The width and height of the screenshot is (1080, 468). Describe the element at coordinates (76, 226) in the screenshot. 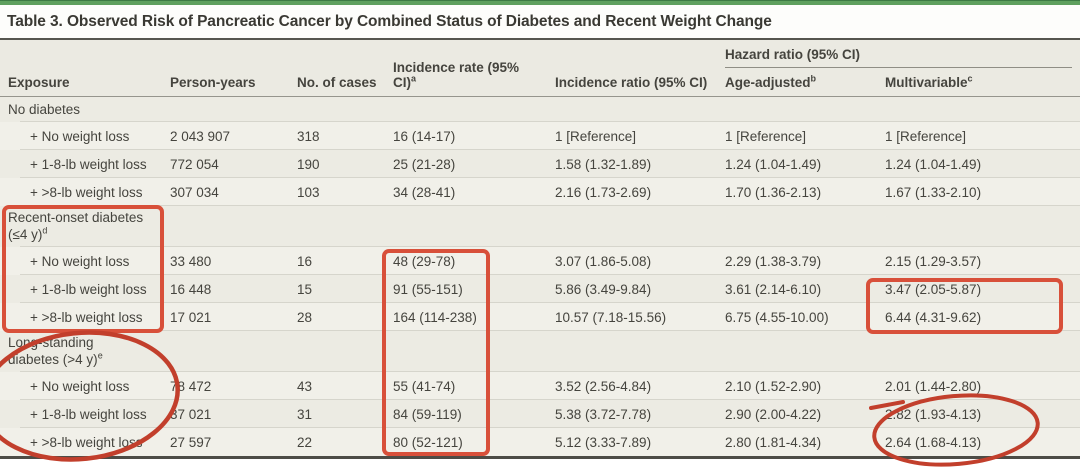

I see `cell-exposure: Recent-onset diabetes (≤4 y)d` at that location.